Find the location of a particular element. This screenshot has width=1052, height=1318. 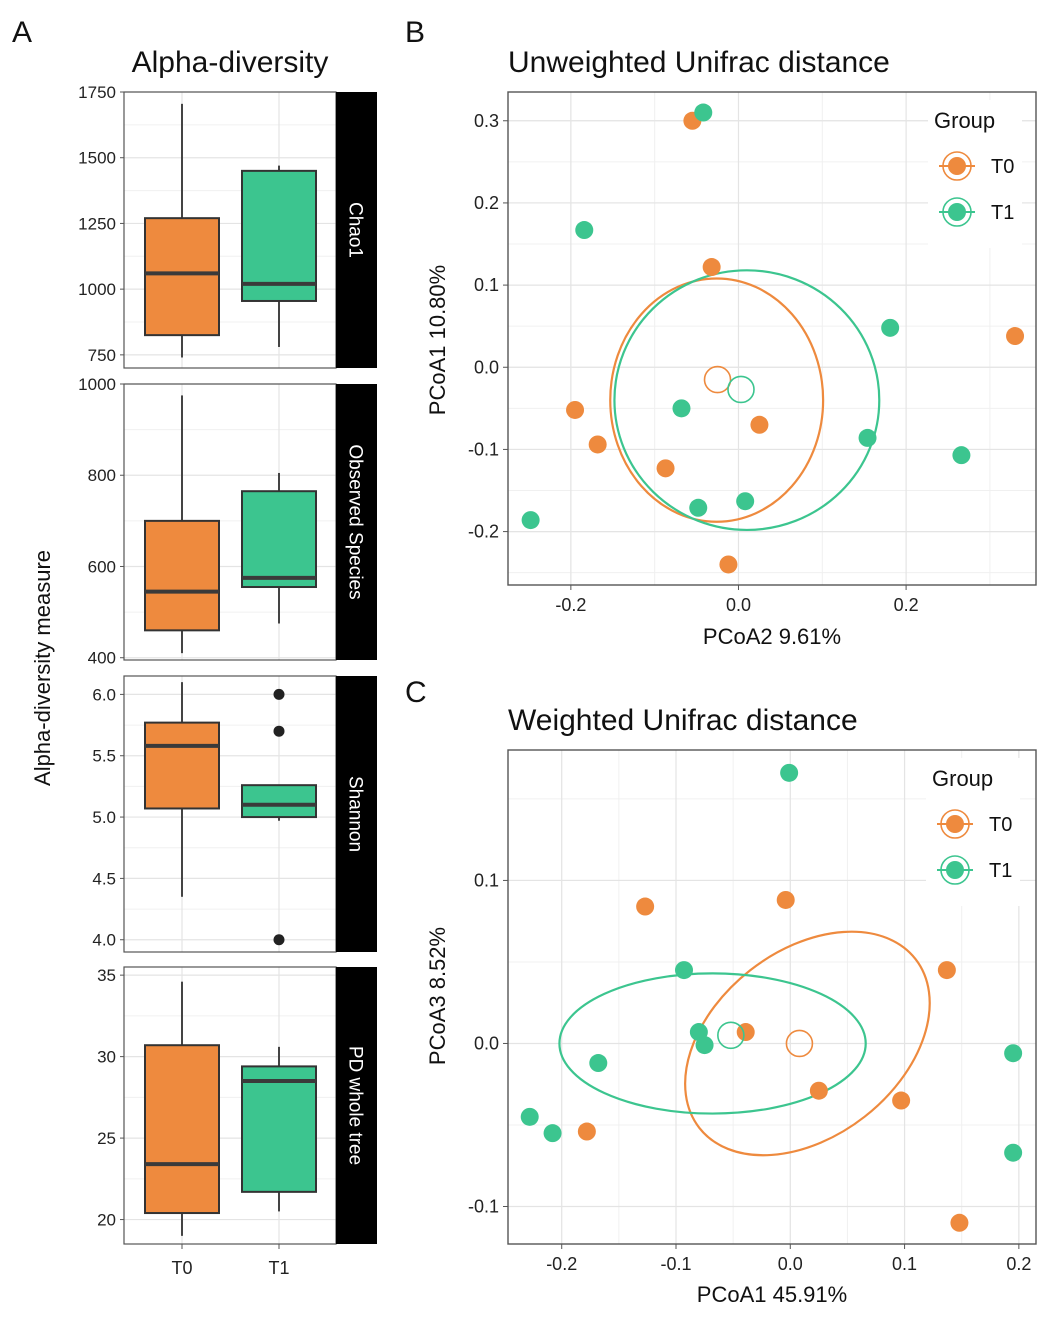

facet-strip-label: Shannon is located at coordinates (355, 814).